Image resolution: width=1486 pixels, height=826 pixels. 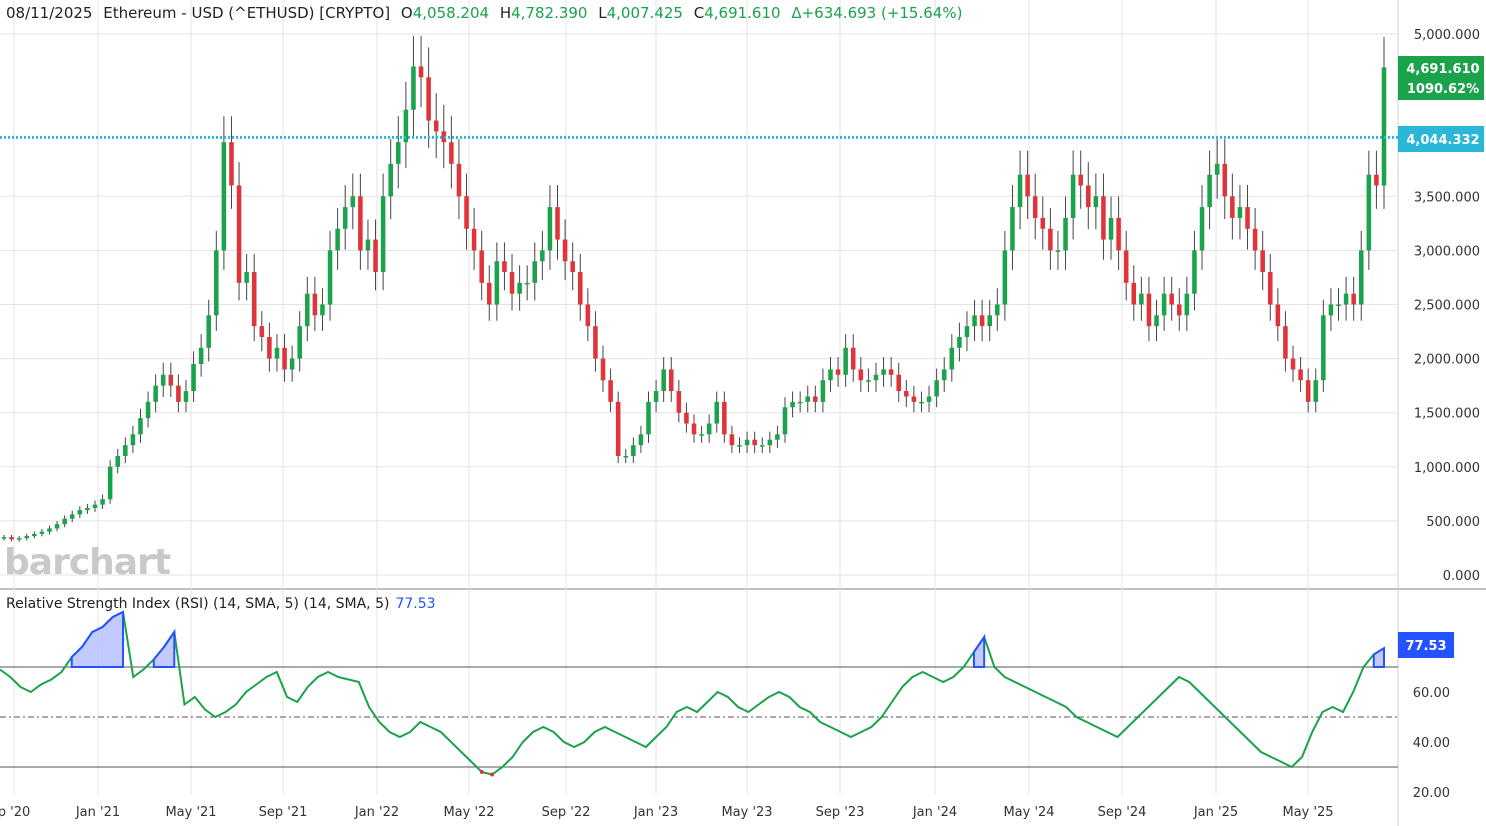 What do you see at coordinates (15, 812) in the screenshot?
I see `x-tick-label: p '20` at bounding box center [15, 812].